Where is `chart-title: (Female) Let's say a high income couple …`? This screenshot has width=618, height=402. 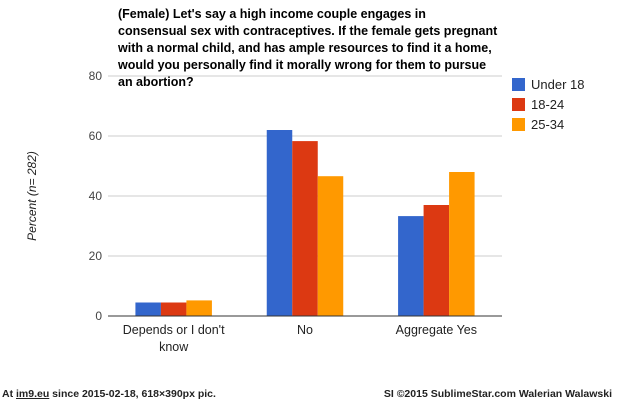 chart-title: (Female) Let's say a high income couple … is located at coordinates (308, 48).